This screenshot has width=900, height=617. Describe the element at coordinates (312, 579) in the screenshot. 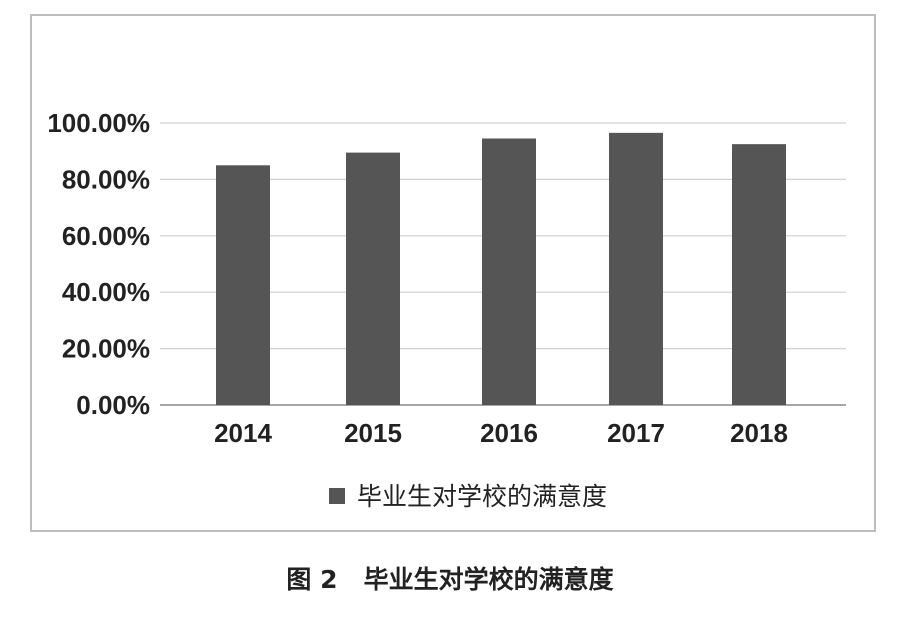

I see `figure-label: 图 2` at that location.